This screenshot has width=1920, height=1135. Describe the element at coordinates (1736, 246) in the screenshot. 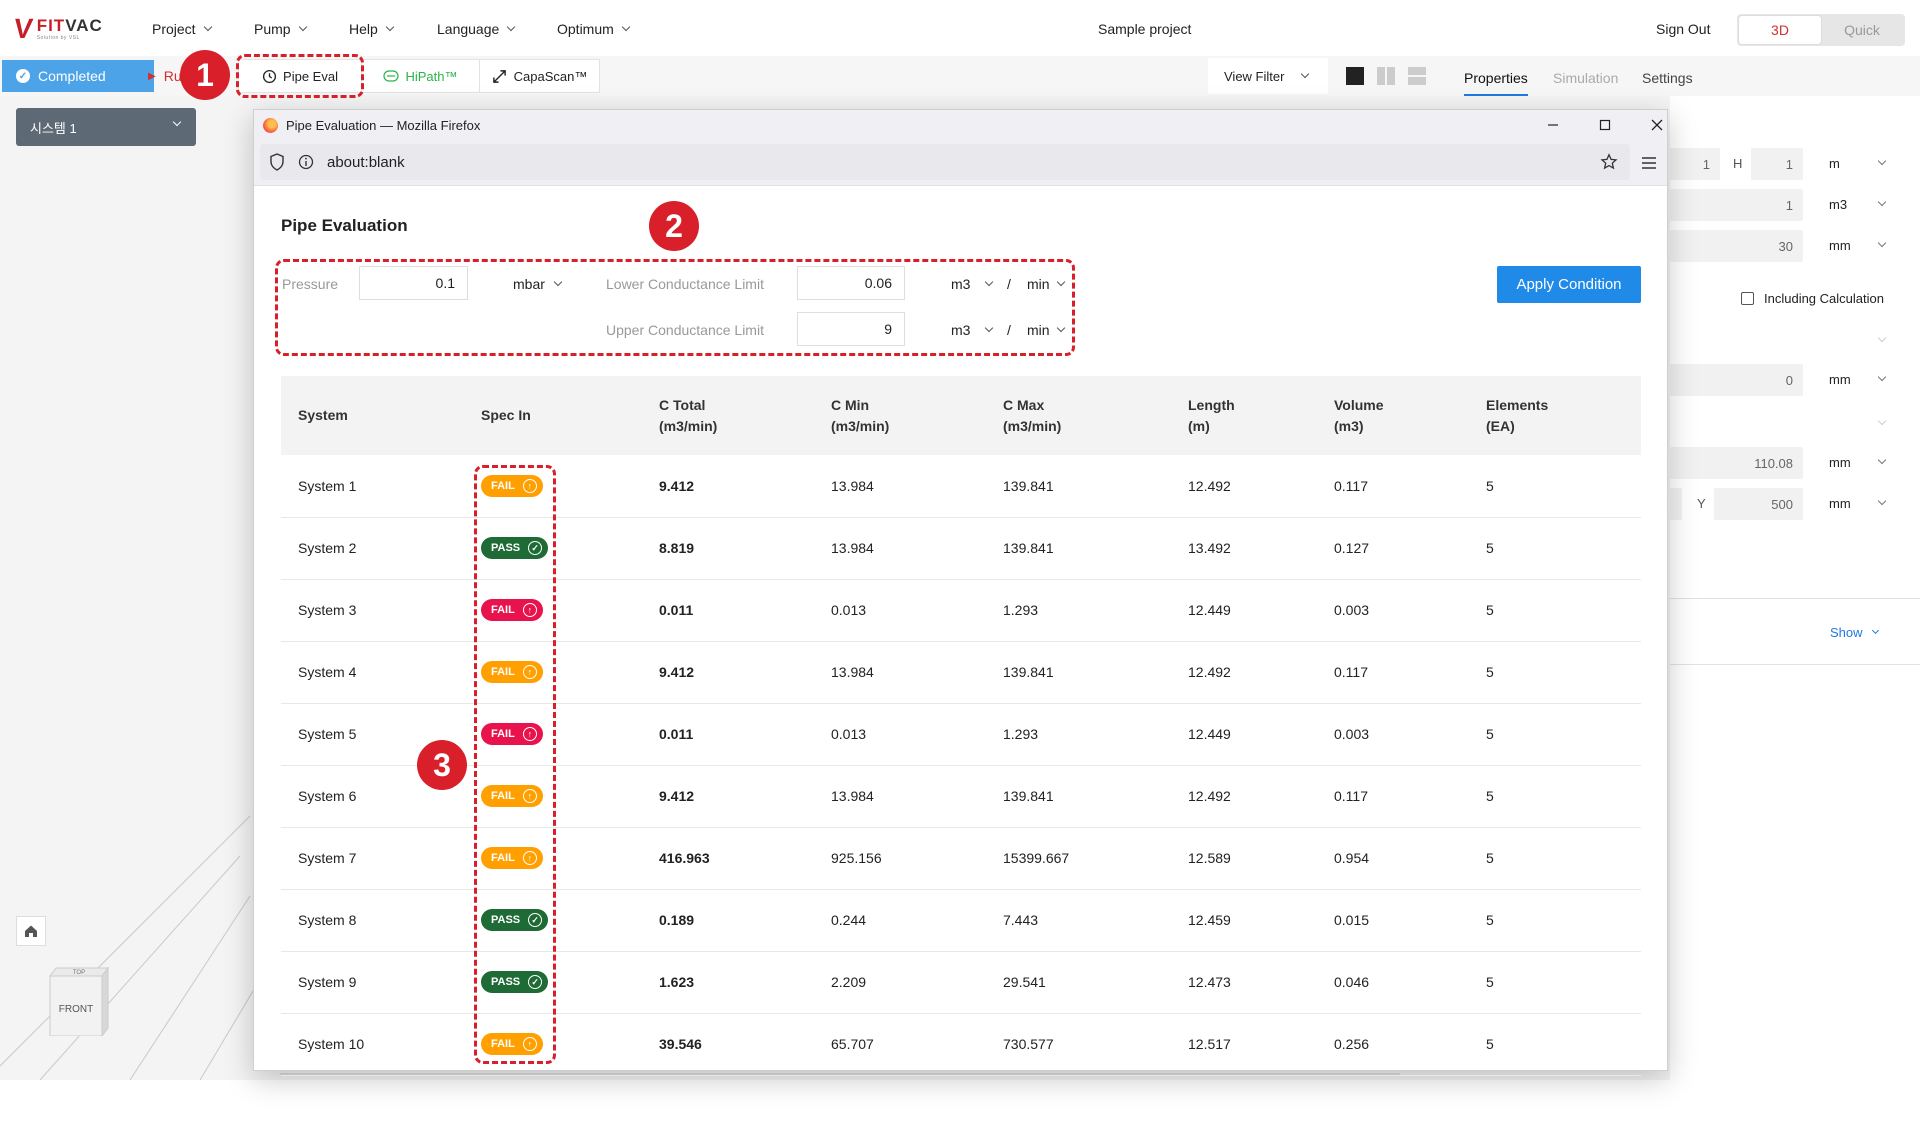

I see `diameter-field: 30` at that location.